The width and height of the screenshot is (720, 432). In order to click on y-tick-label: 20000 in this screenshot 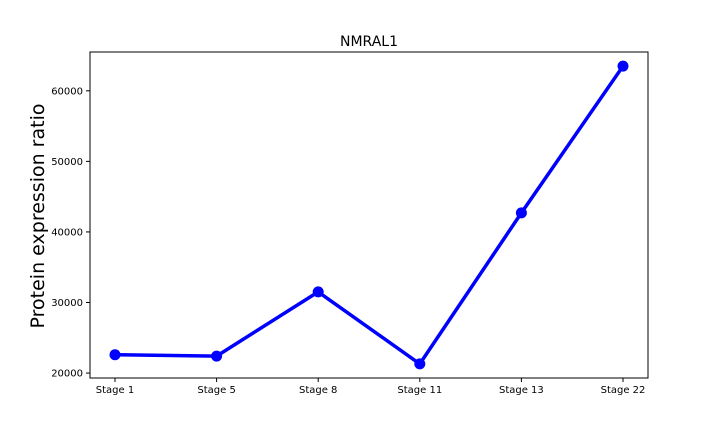, I will do `click(67, 374)`.